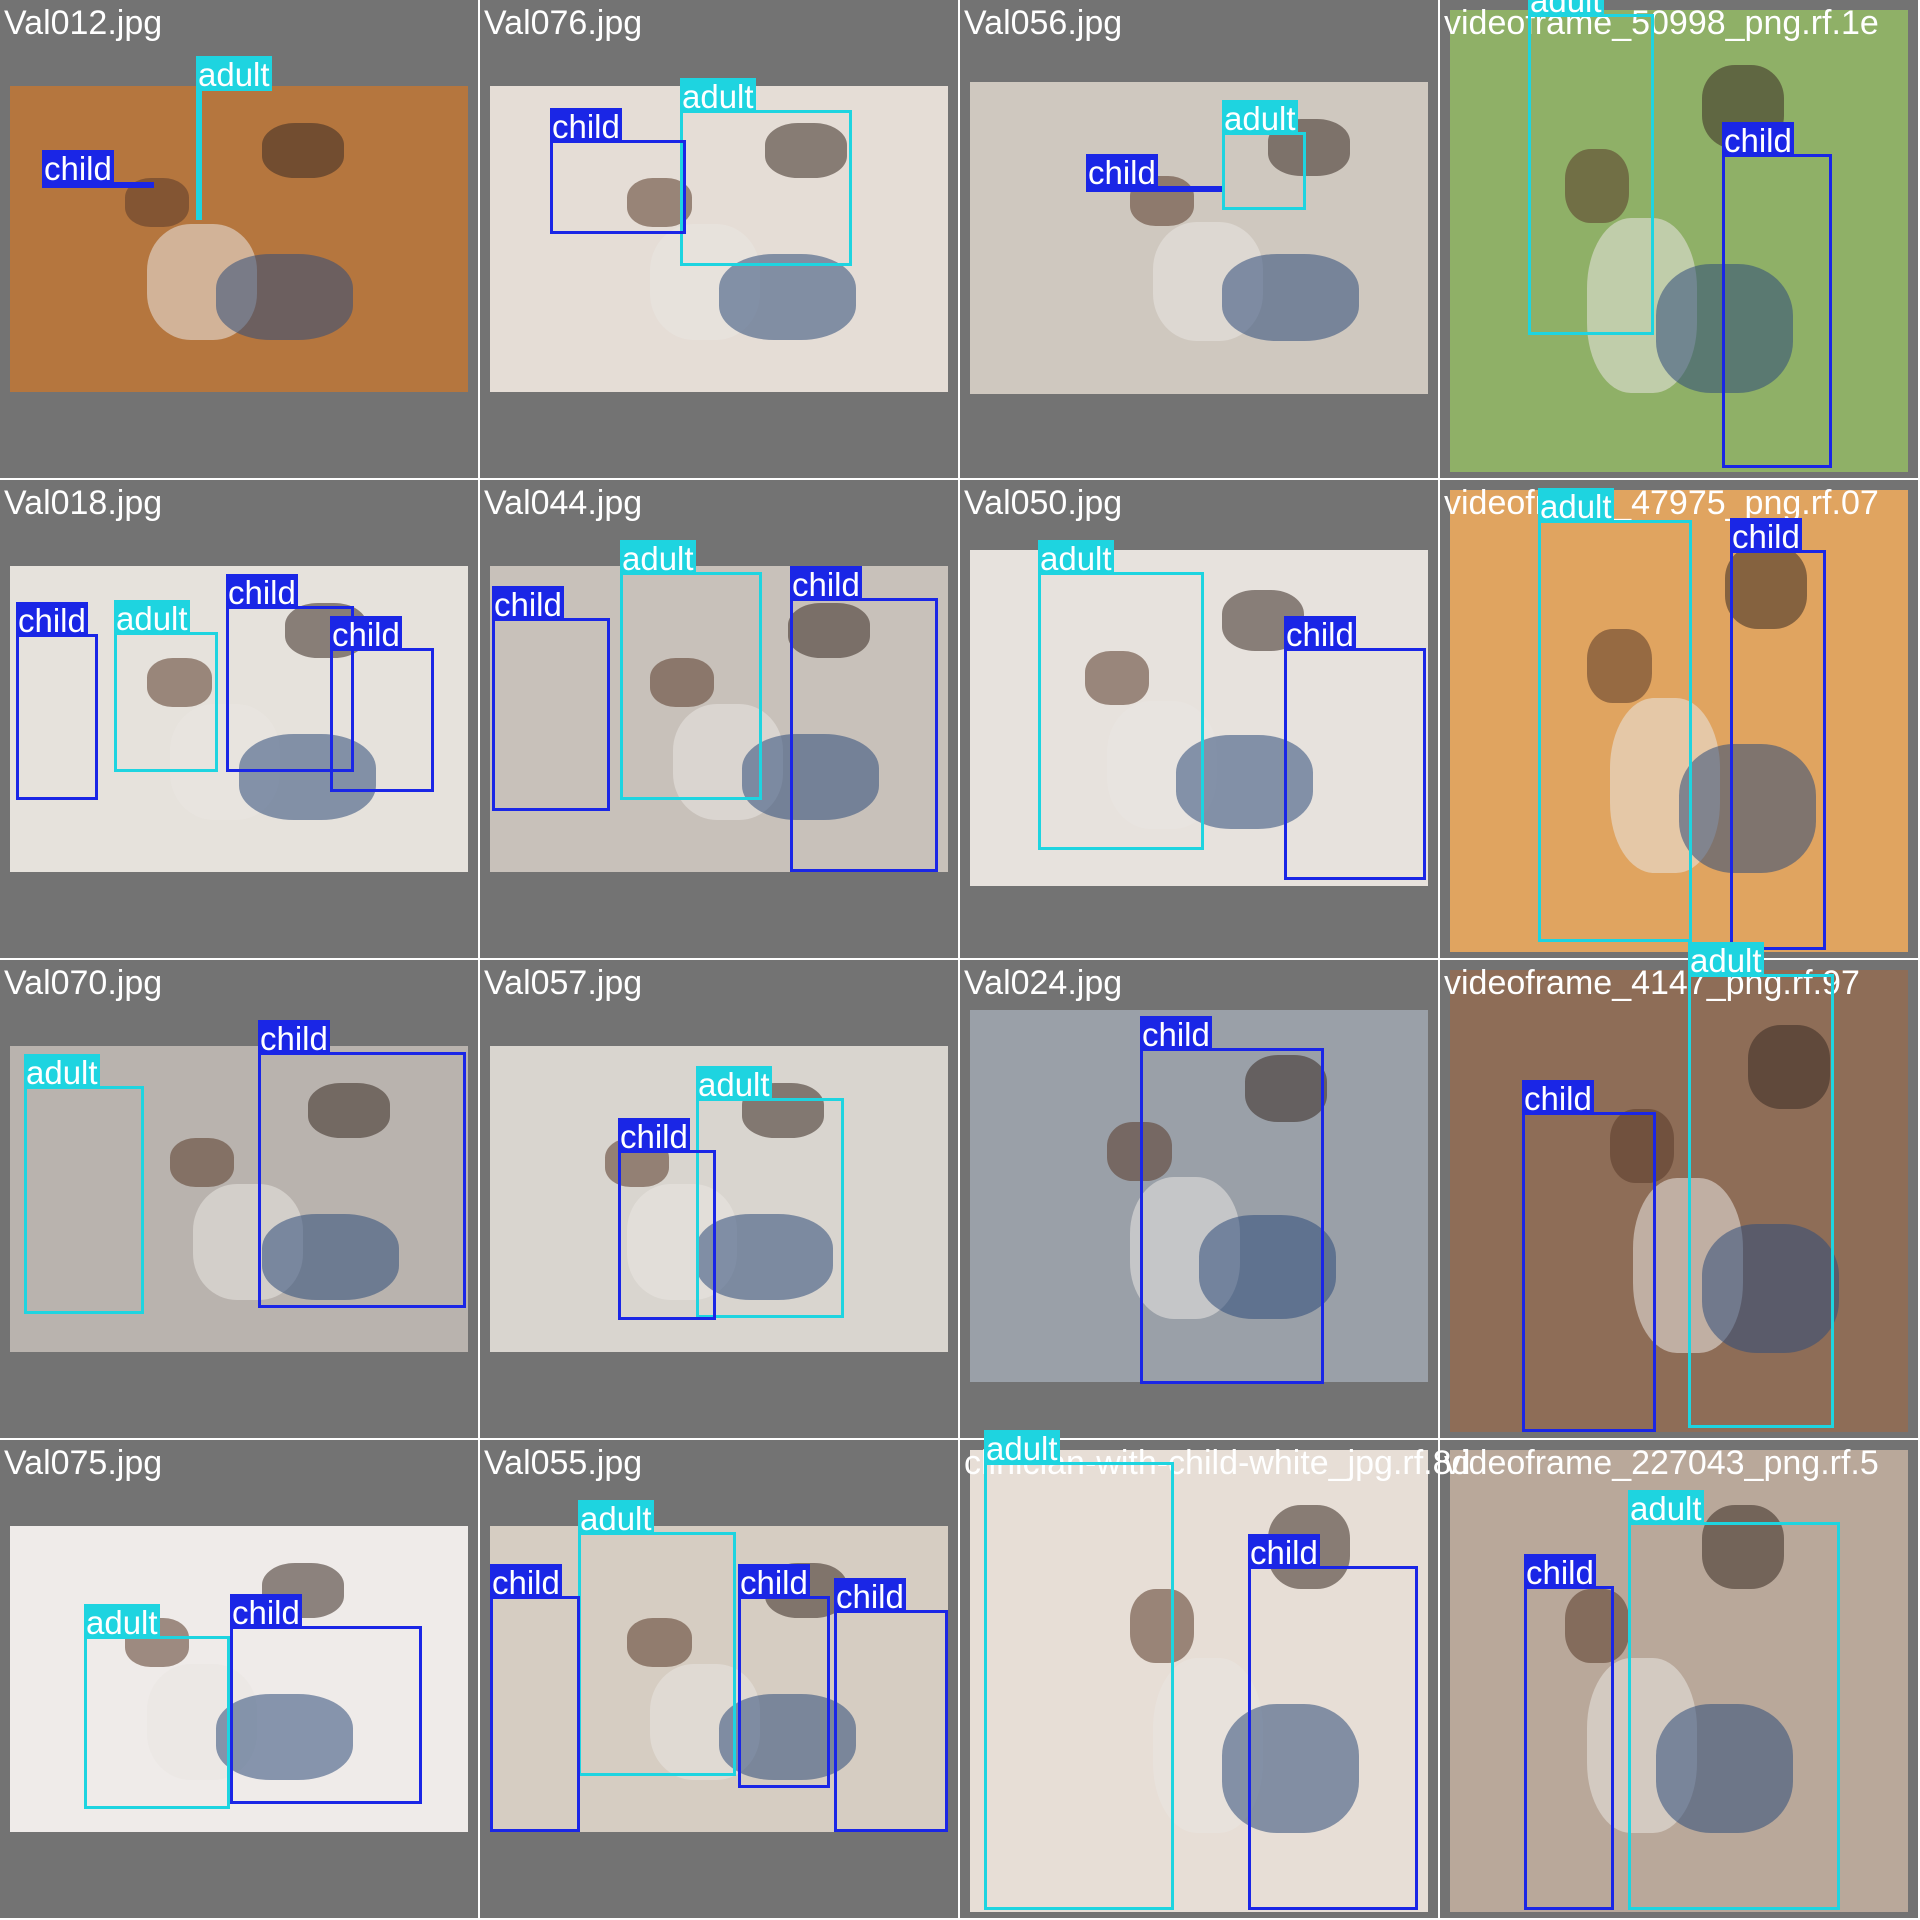  I want to click on tile-filename: videoframe_227043_png.rf.5, so click(1661, 1463).